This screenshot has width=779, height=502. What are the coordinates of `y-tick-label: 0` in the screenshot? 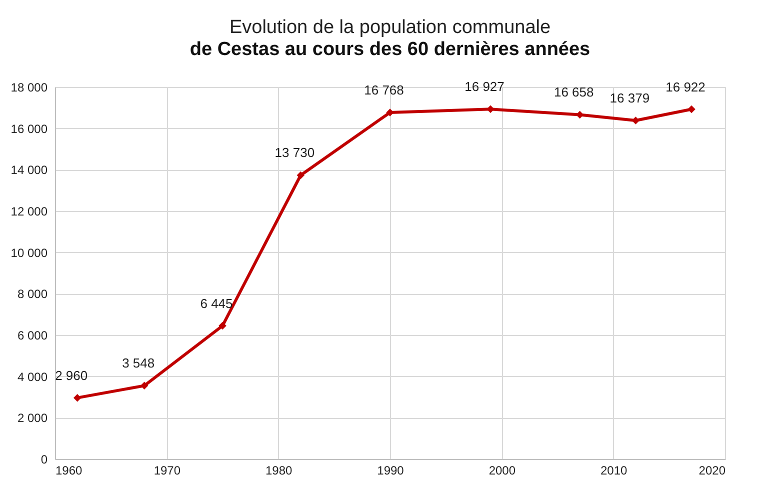 It's located at (44, 459).